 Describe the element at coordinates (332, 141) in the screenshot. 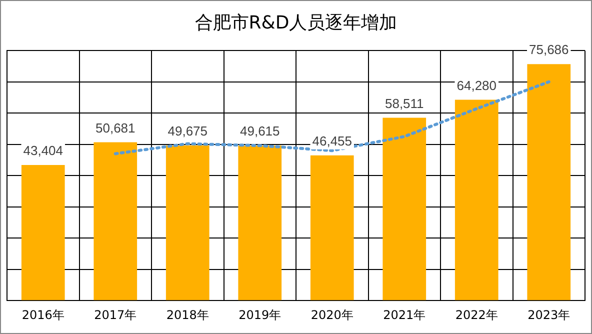

I see `data-label: 46,455` at that location.